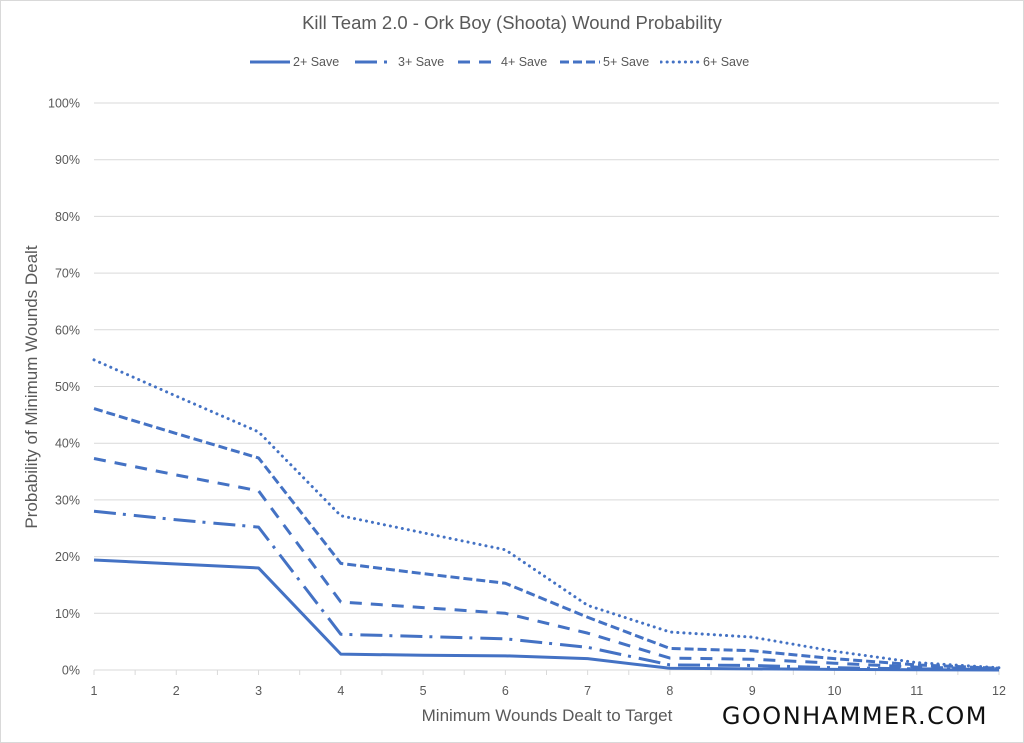 This screenshot has height=743, width=1024. I want to click on x-tick-label: 2, so click(176, 691).